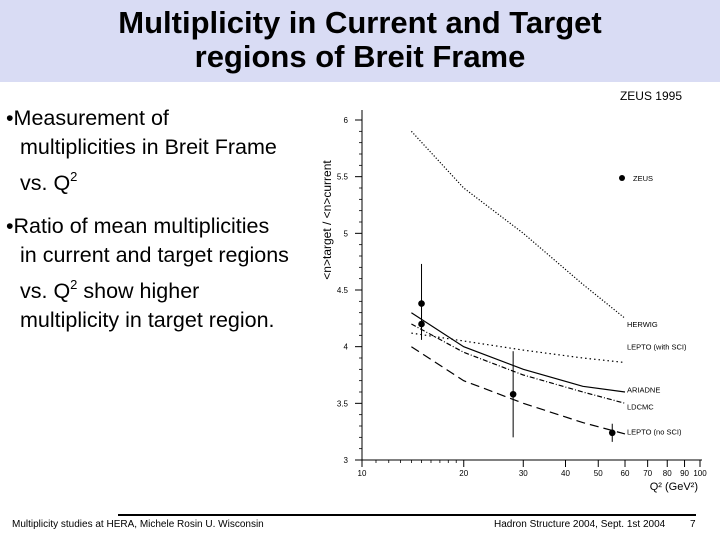  Describe the element at coordinates (700, 473) in the screenshot. I see `x-tick-label: 100` at that location.